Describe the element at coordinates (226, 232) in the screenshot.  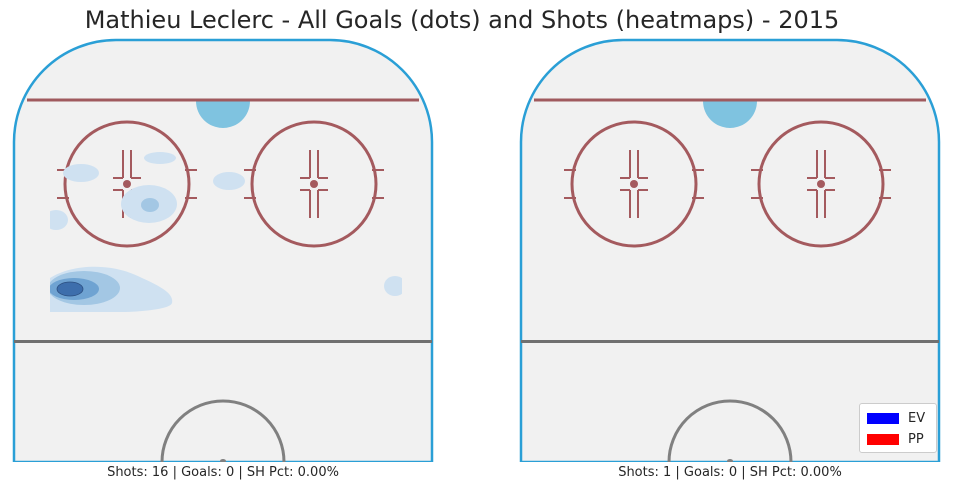
I see `shot-heatmap-left` at that location.